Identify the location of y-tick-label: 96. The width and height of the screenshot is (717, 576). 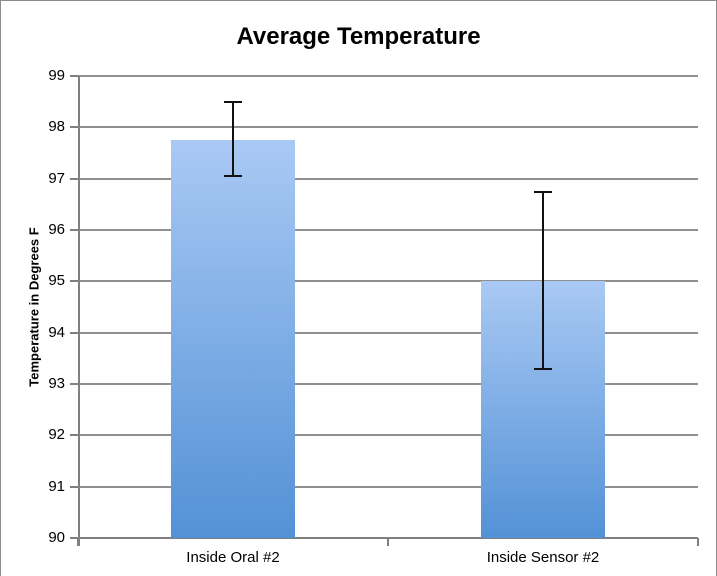
(56, 229).